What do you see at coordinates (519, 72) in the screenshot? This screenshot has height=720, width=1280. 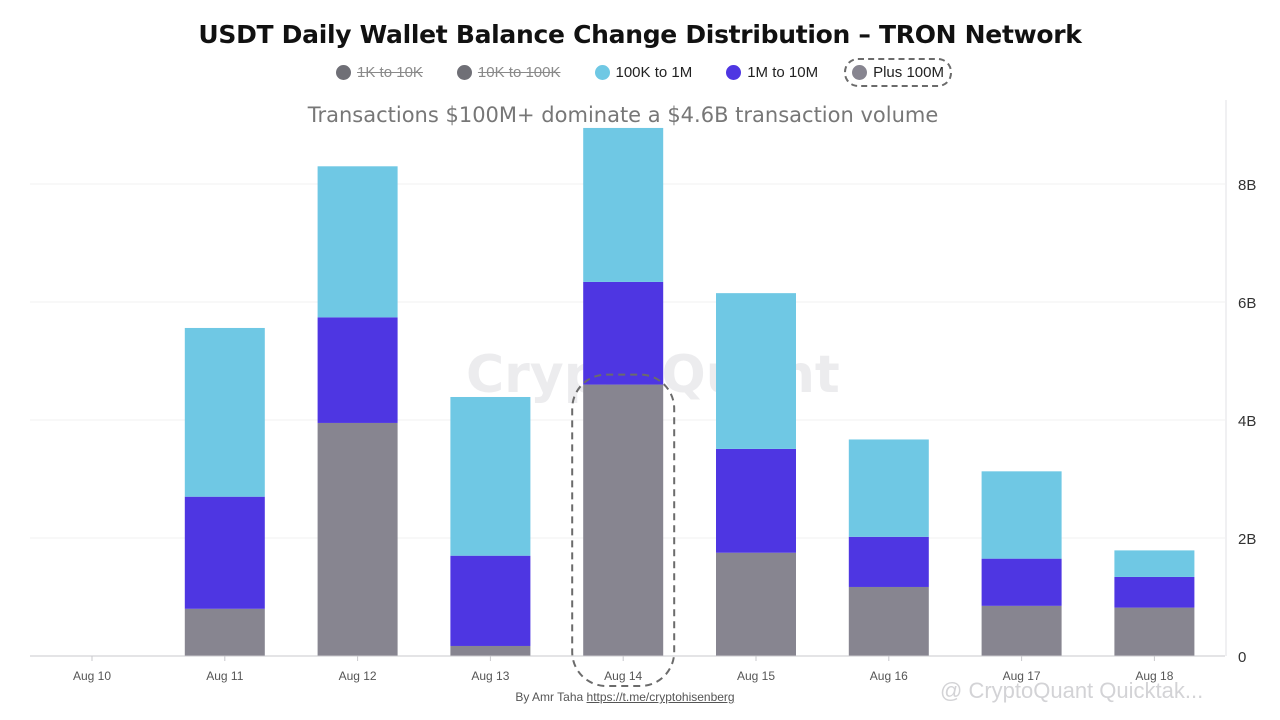 I see `legend-label: 10K to 100K` at bounding box center [519, 72].